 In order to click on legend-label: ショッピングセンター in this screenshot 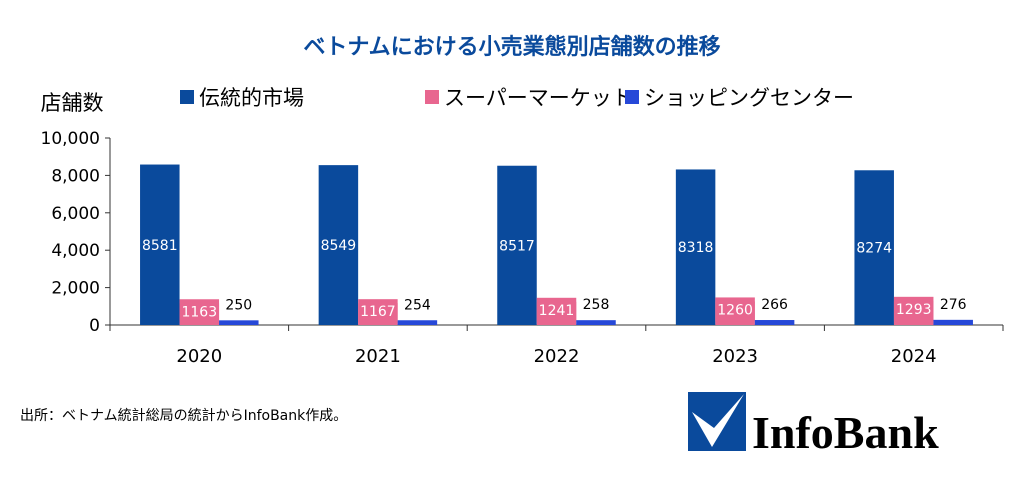, I will do `click(749, 98)`.